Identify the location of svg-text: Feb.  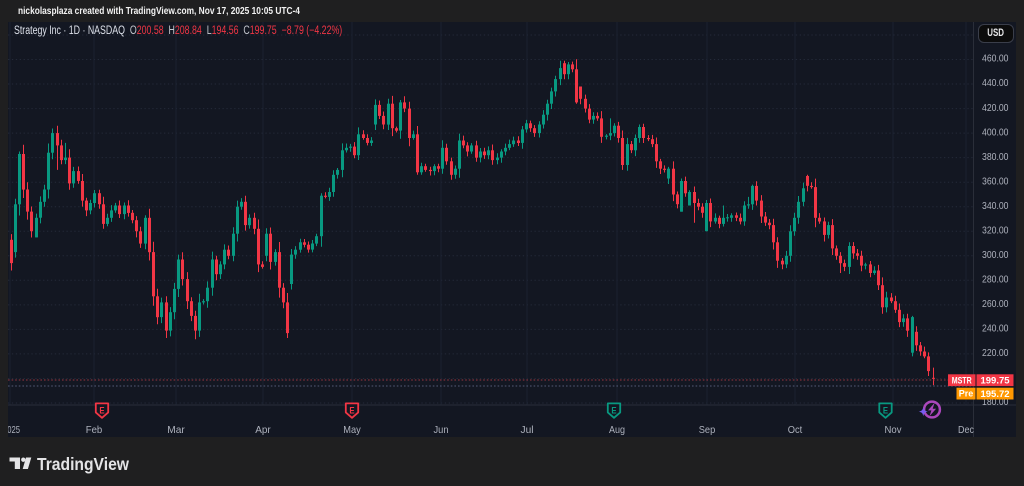
(94, 430).